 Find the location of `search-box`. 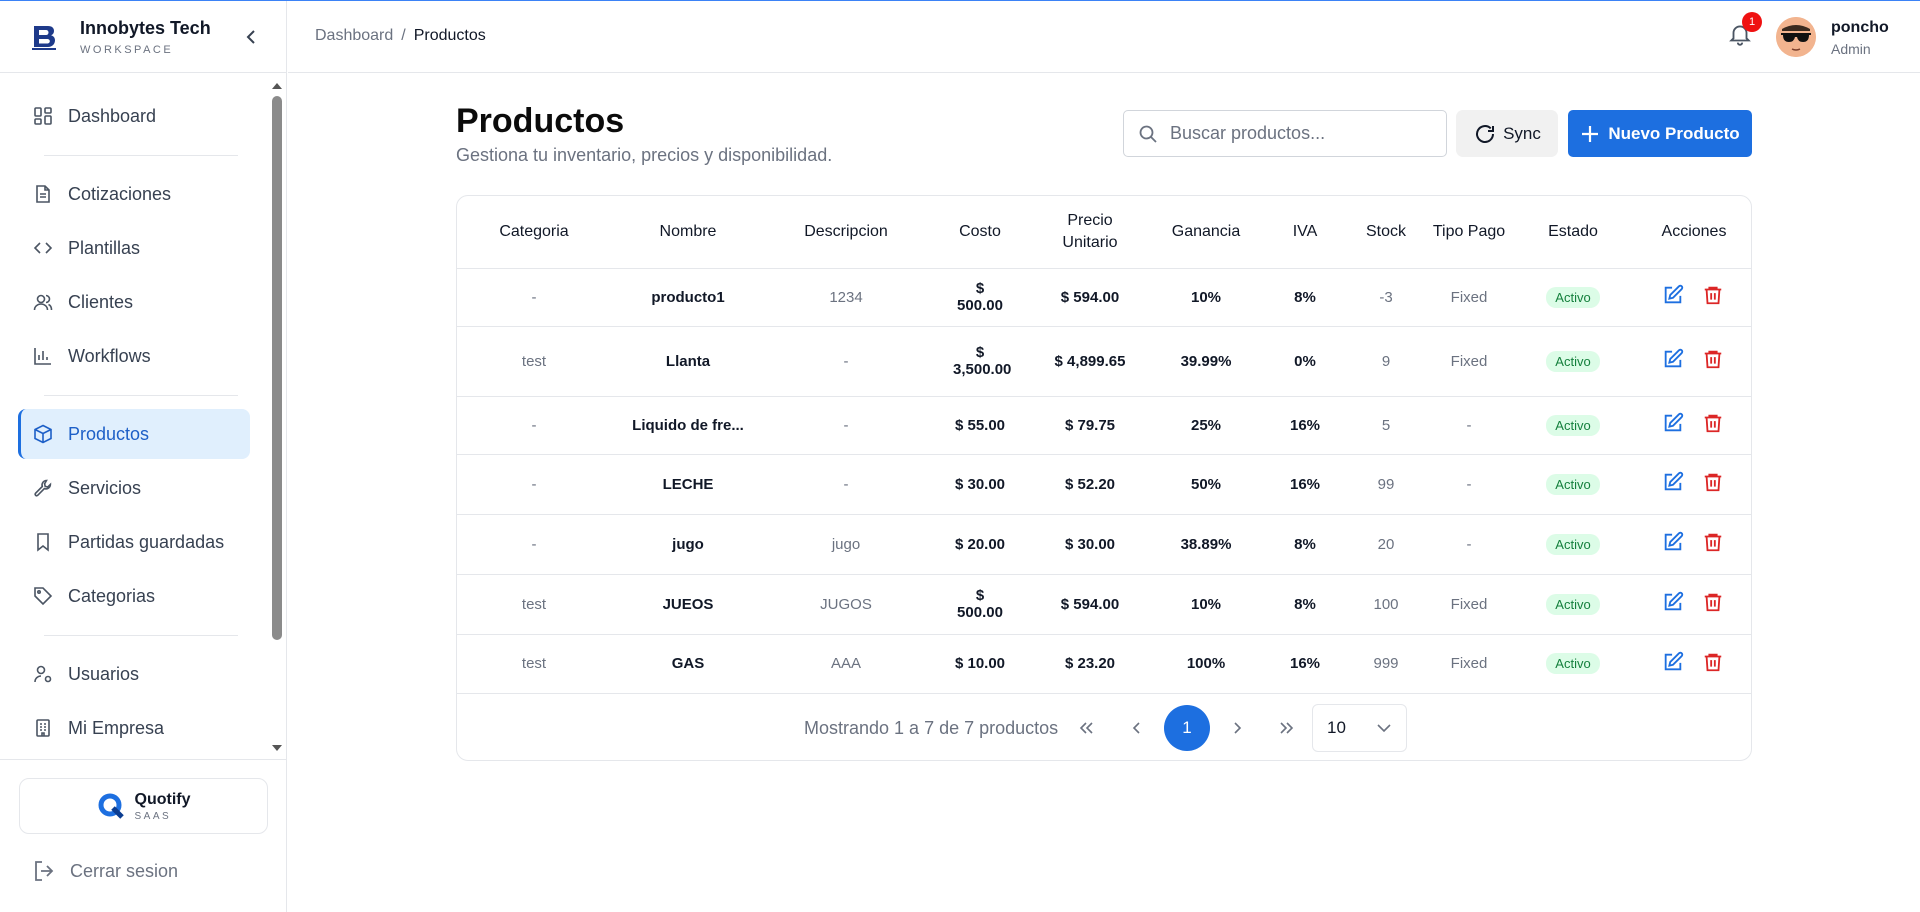

search-box is located at coordinates (1285, 133).